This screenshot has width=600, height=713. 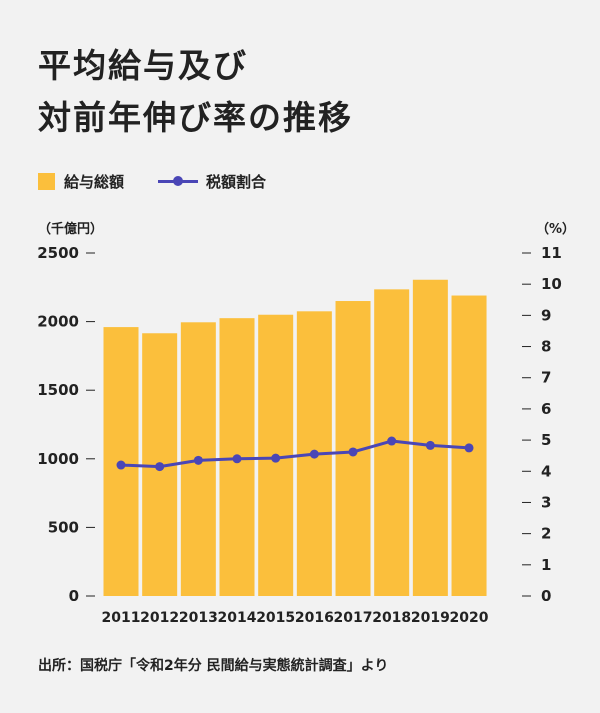 I want to click on chart-title: 平均給与及び 対前年伸び率の推移, so click(x=195, y=92).